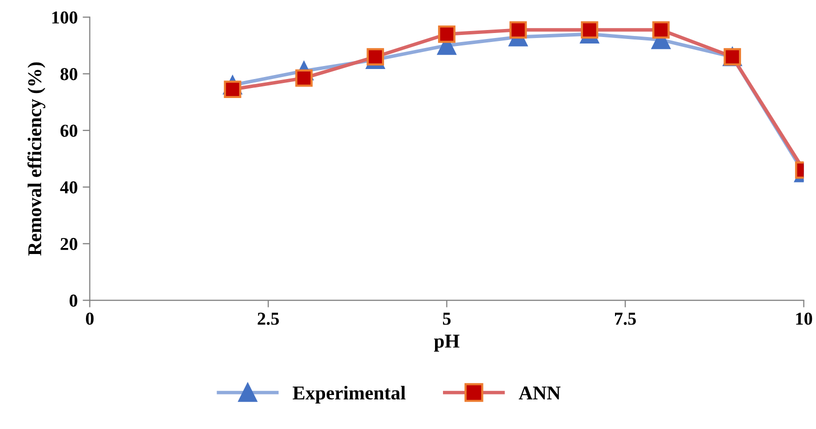 This screenshot has width=816, height=429. Describe the element at coordinates (349, 395) in the screenshot. I see `legend-label: Experimental` at that location.